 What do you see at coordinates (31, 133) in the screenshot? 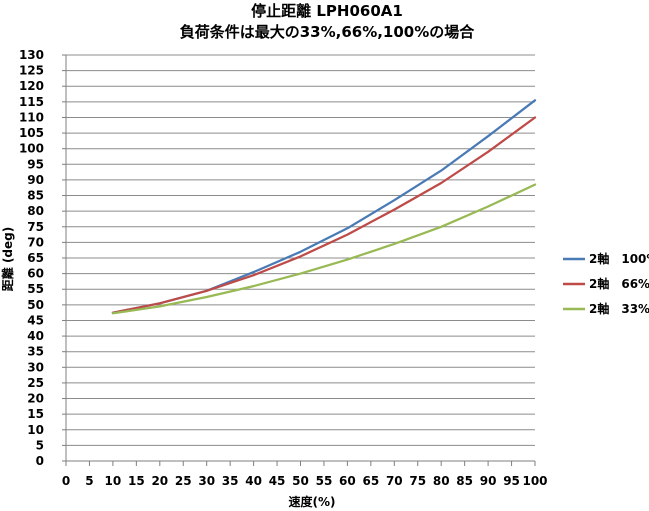
I see `y-tick-label: 105` at bounding box center [31, 133].